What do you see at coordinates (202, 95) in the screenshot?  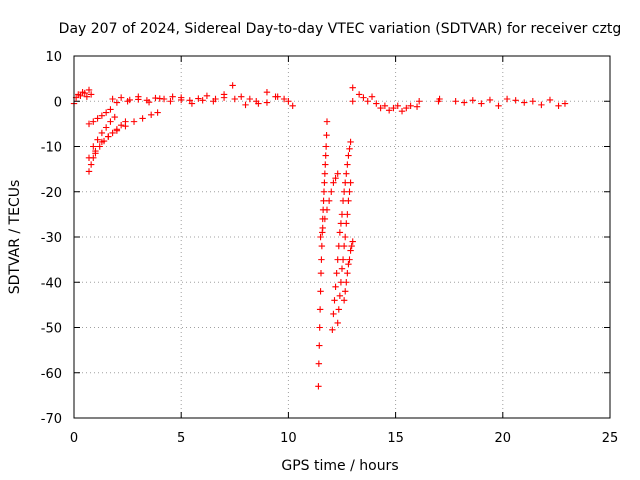 I see `series-band1` at bounding box center [202, 95].